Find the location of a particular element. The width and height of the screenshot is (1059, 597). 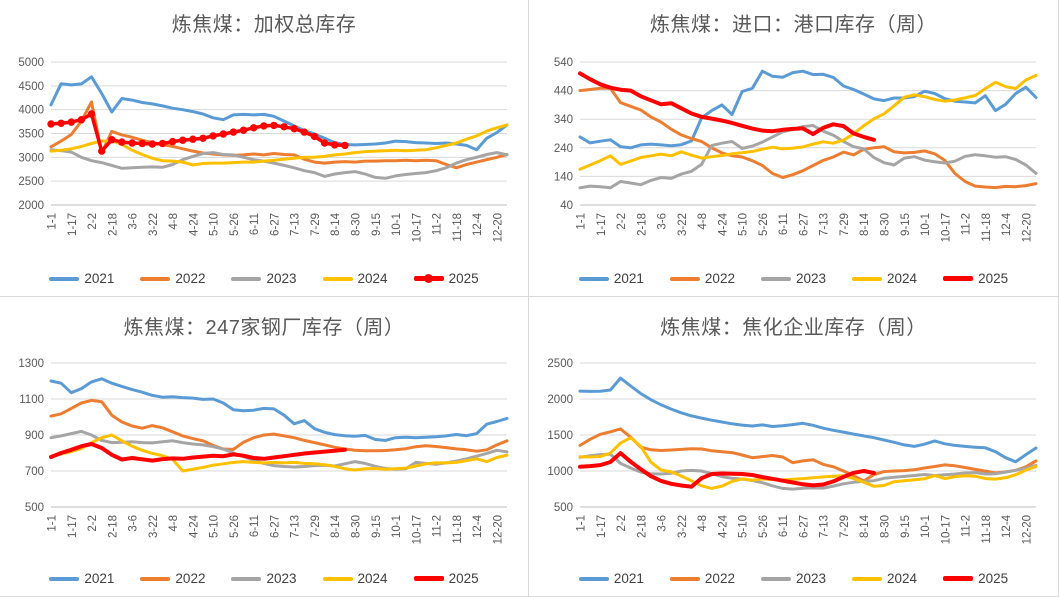

legend-item-2022: 2022 is located at coordinates (172, 578).